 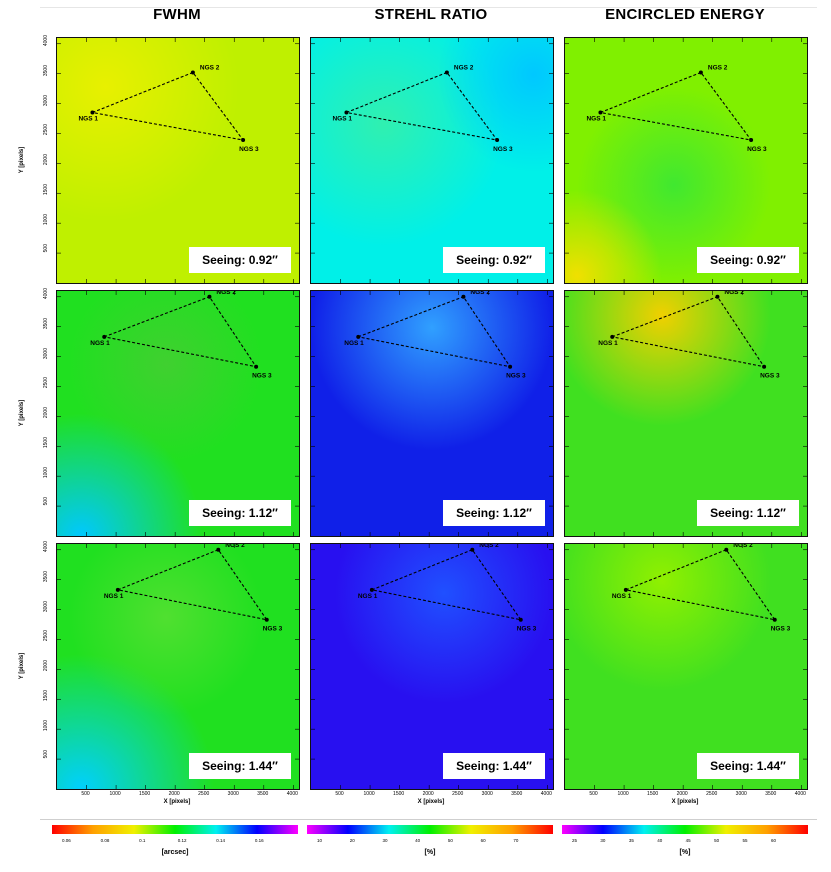 I want to click on colorbar-tick-label: 0.1, so click(x=142, y=840).